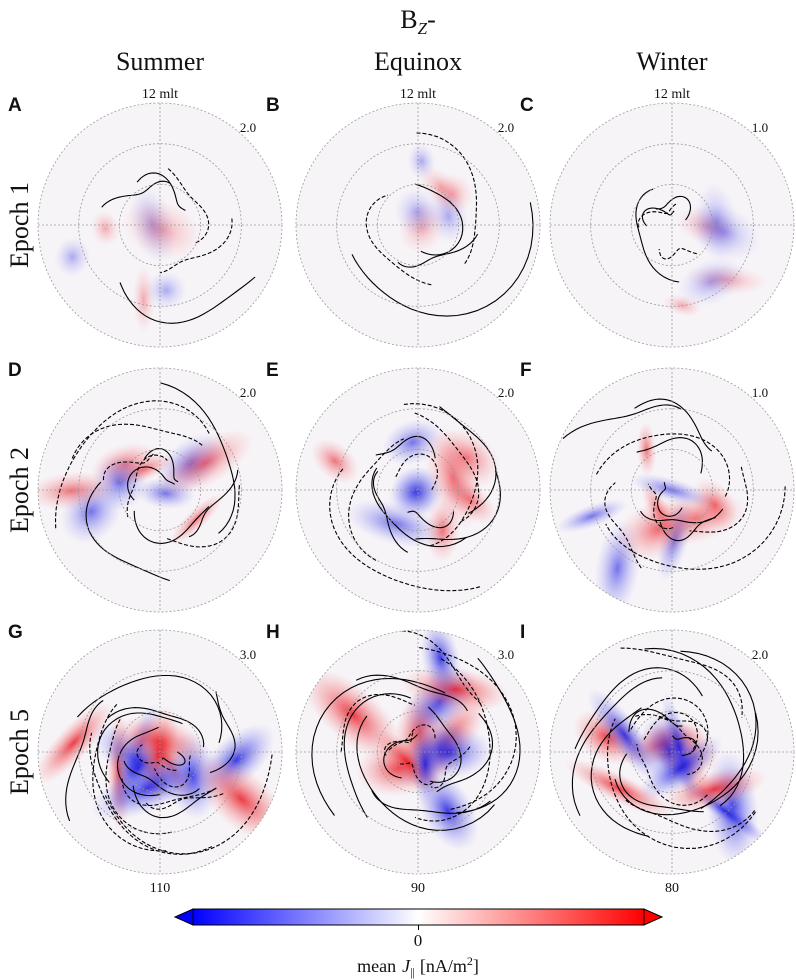 This screenshot has height=980, width=796. Describe the element at coordinates (15, 105) in the screenshot. I see `panel-letter: A` at that location.